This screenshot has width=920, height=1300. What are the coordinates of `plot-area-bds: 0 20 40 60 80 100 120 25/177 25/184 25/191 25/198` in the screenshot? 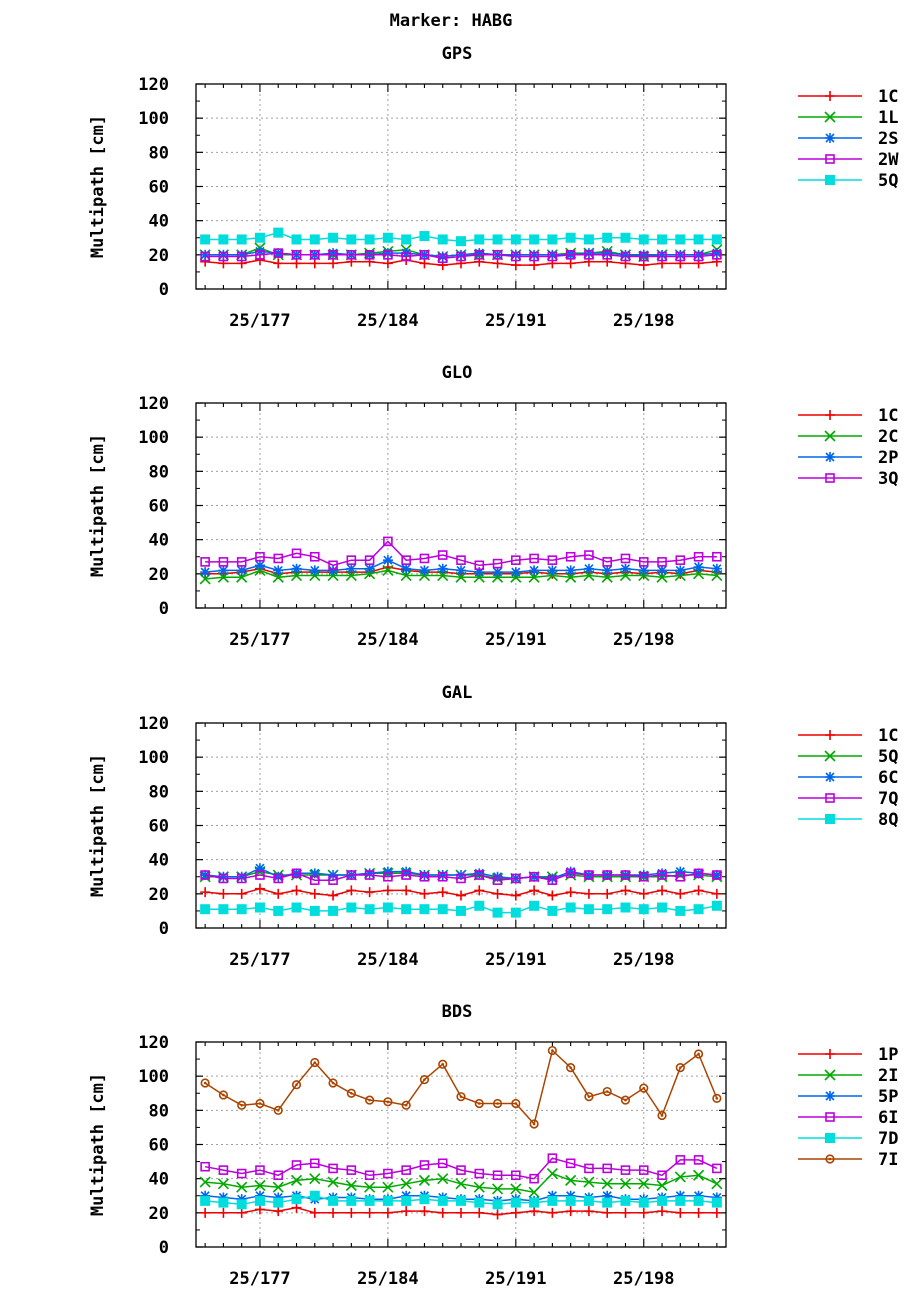 It's located at (432, 1161).